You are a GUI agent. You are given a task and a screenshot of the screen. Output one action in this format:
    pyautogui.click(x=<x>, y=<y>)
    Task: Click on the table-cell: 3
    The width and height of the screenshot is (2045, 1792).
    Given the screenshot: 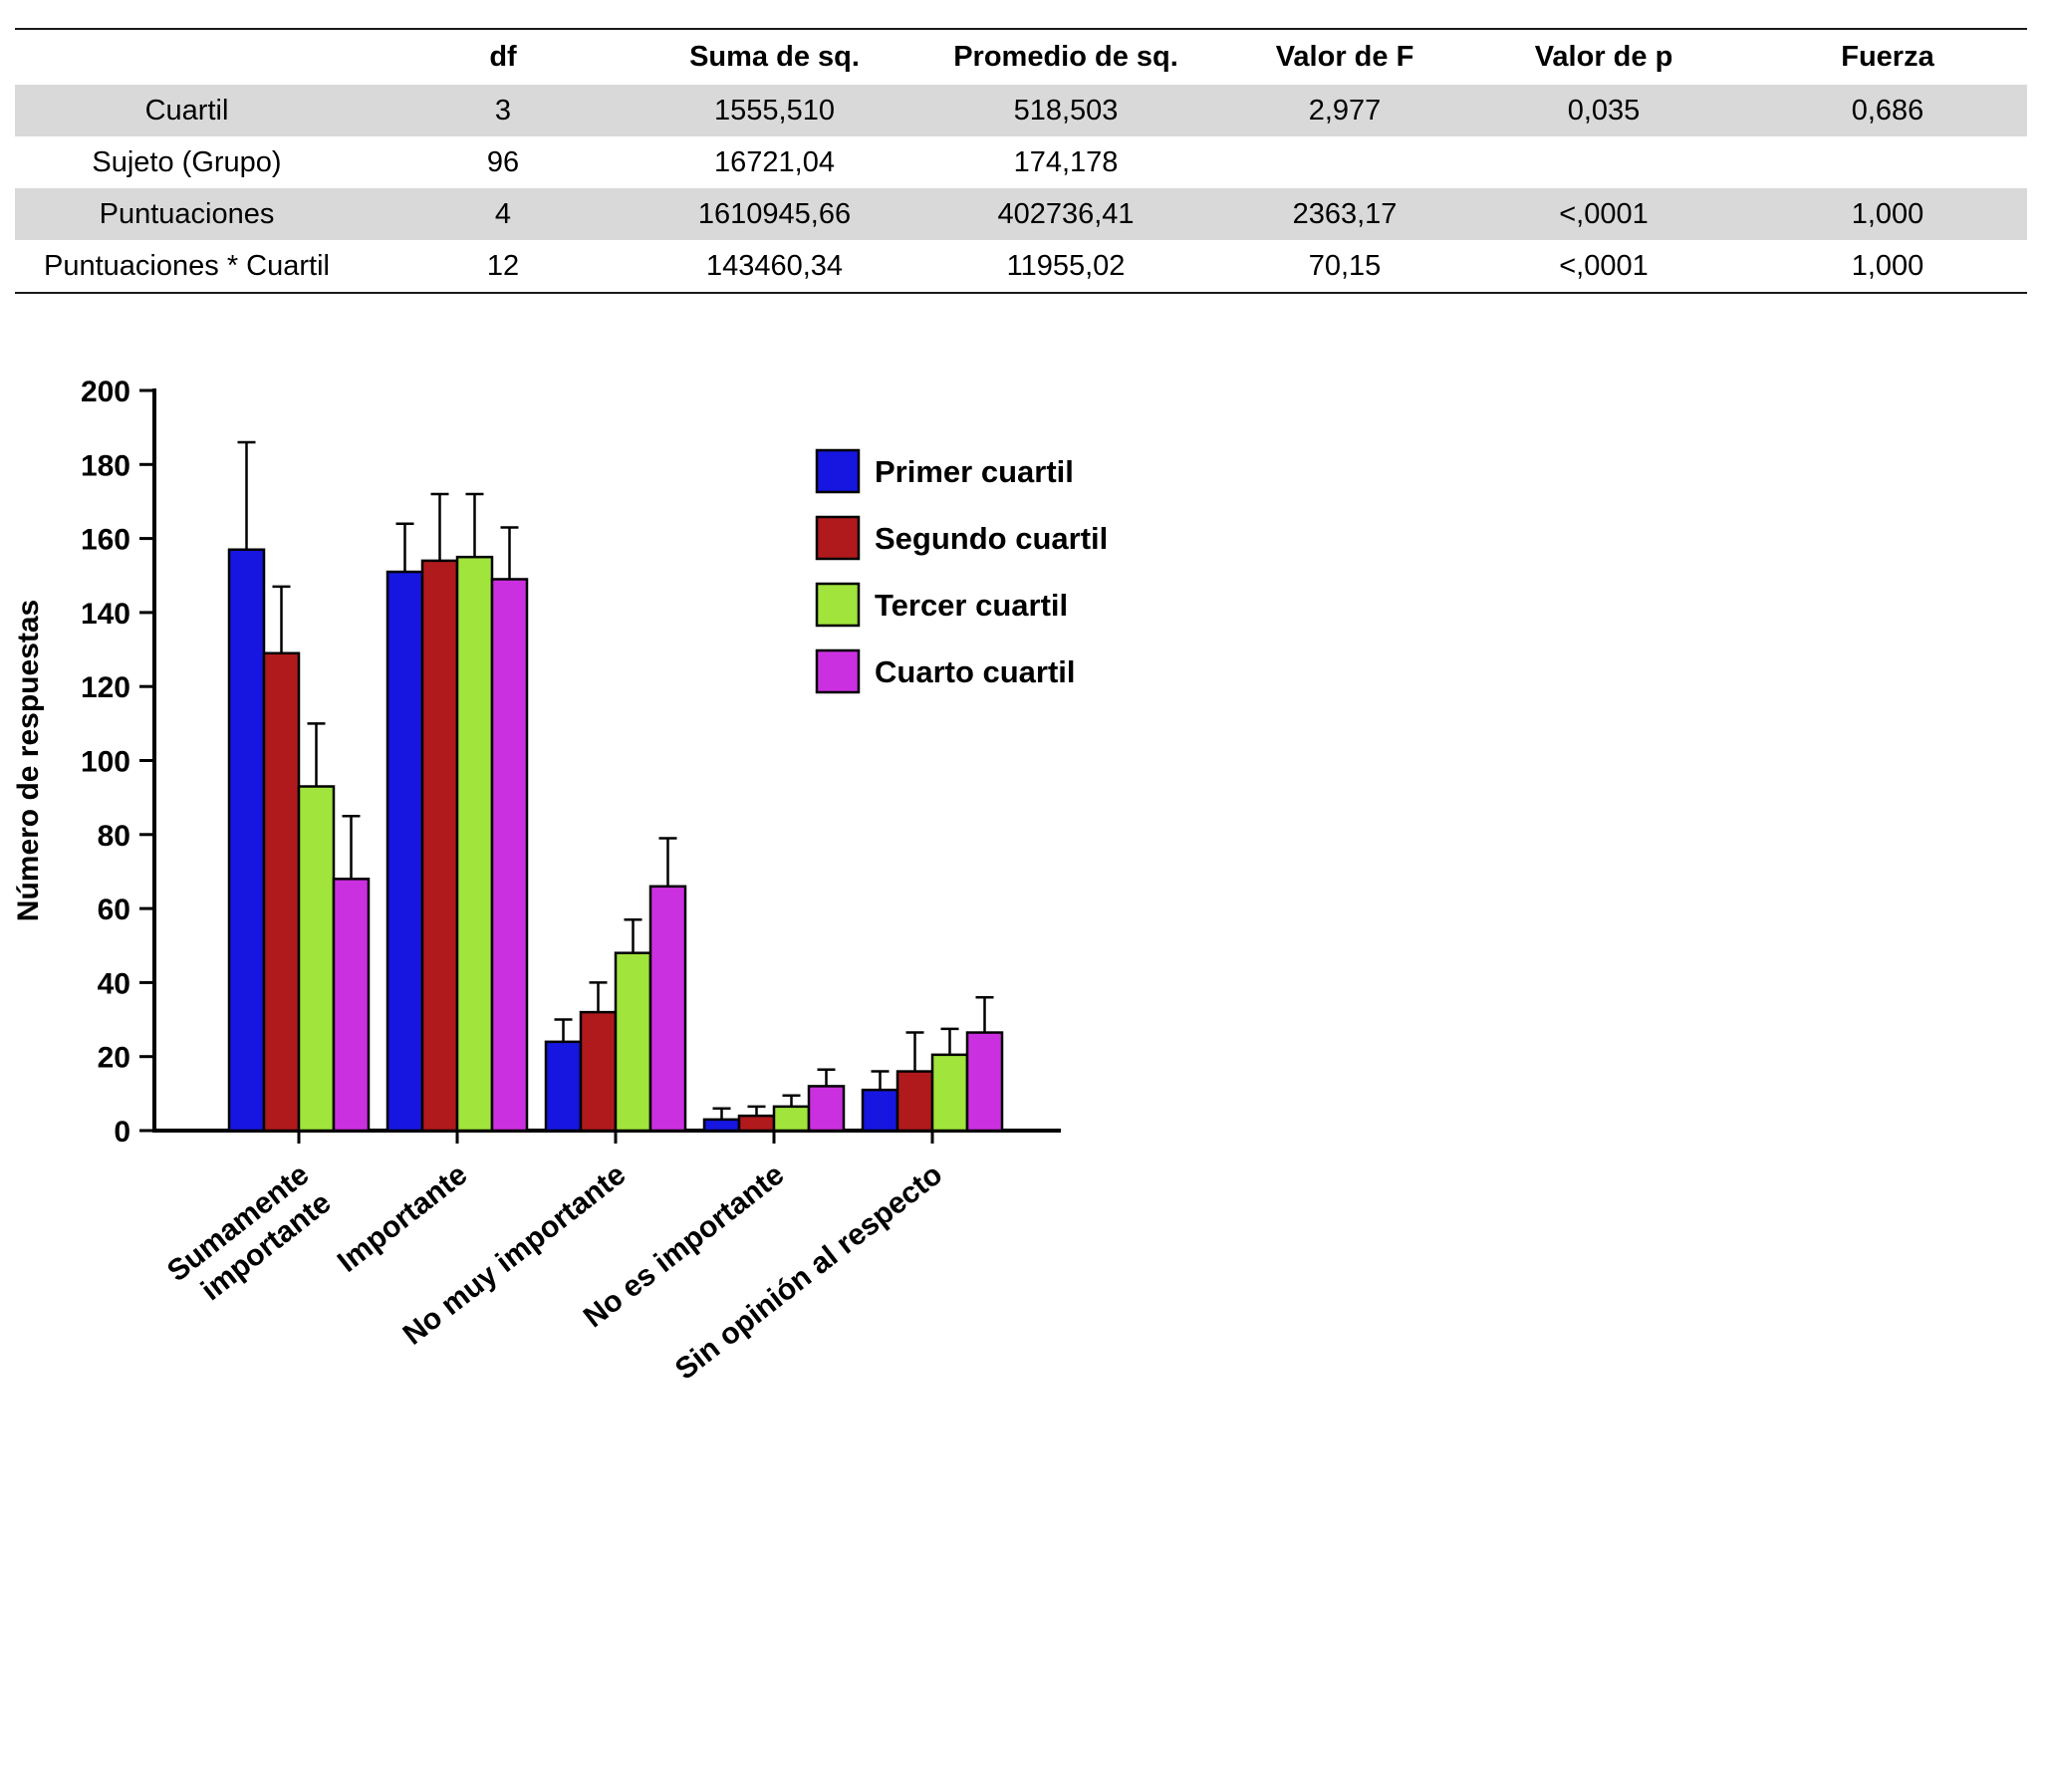 What is the action you would take?
    pyautogui.click(x=503, y=110)
    